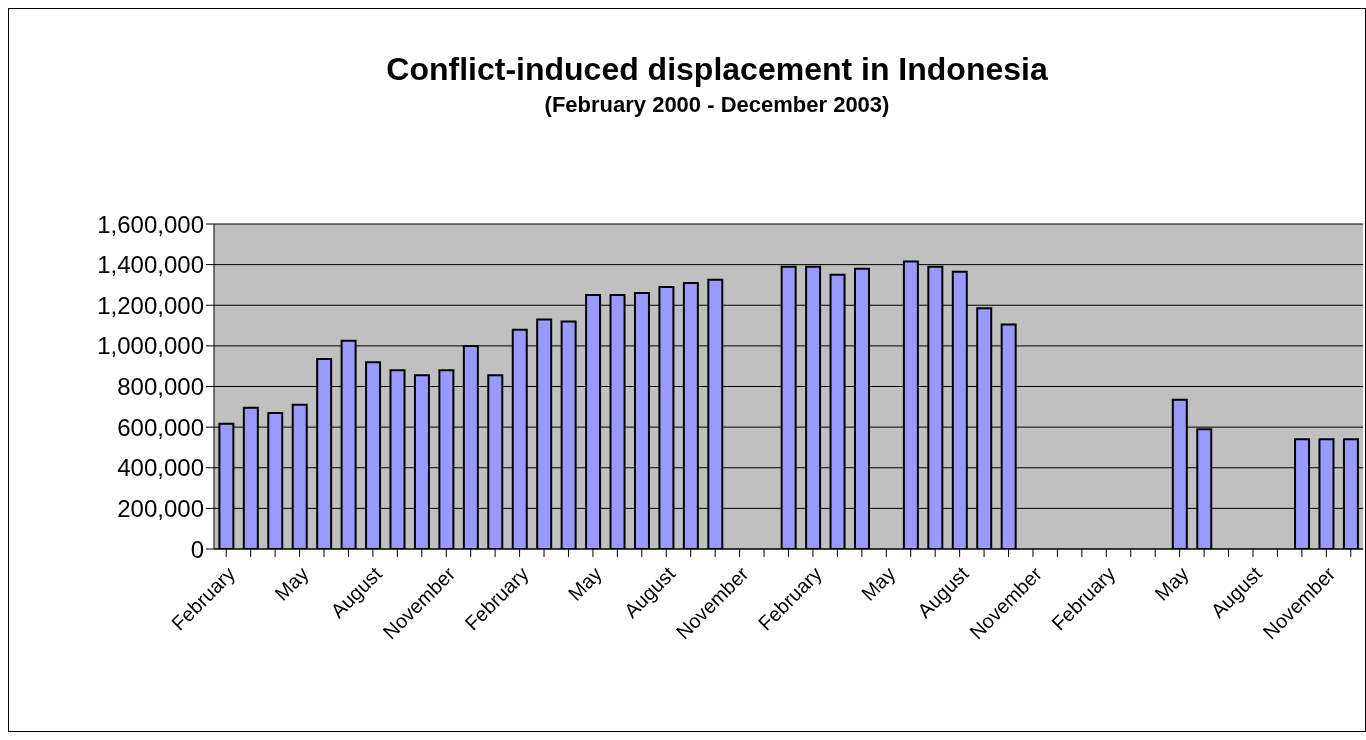 This screenshot has height=740, width=1366. I want to click on y-tick-label: 600,000, so click(160, 427).